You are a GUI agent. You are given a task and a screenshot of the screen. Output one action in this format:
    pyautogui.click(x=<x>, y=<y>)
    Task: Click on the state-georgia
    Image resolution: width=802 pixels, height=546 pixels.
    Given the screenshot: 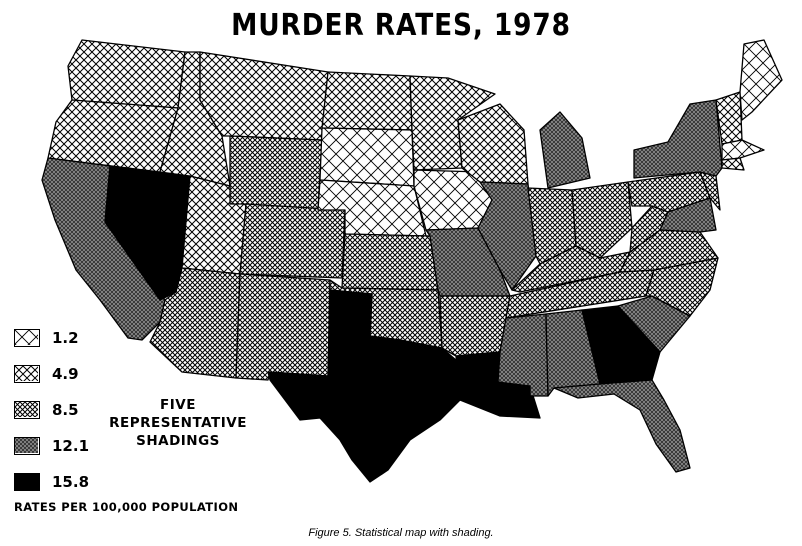 What is the action you would take?
    pyautogui.click(x=621, y=345)
    